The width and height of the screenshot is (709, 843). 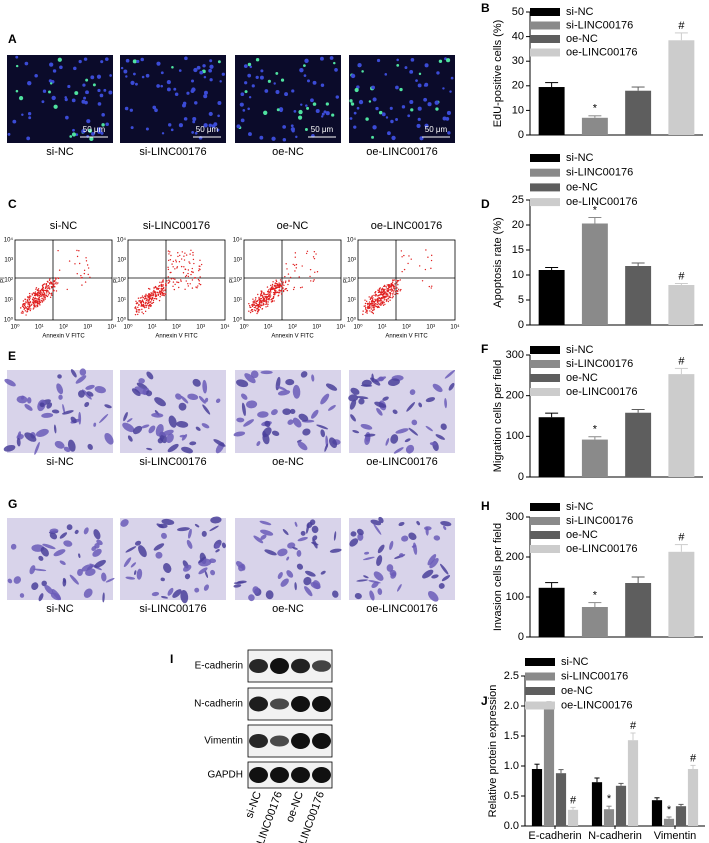 What do you see at coordinates (521, 300) in the screenshot?
I see `y-tick-label: 5` at bounding box center [521, 300].